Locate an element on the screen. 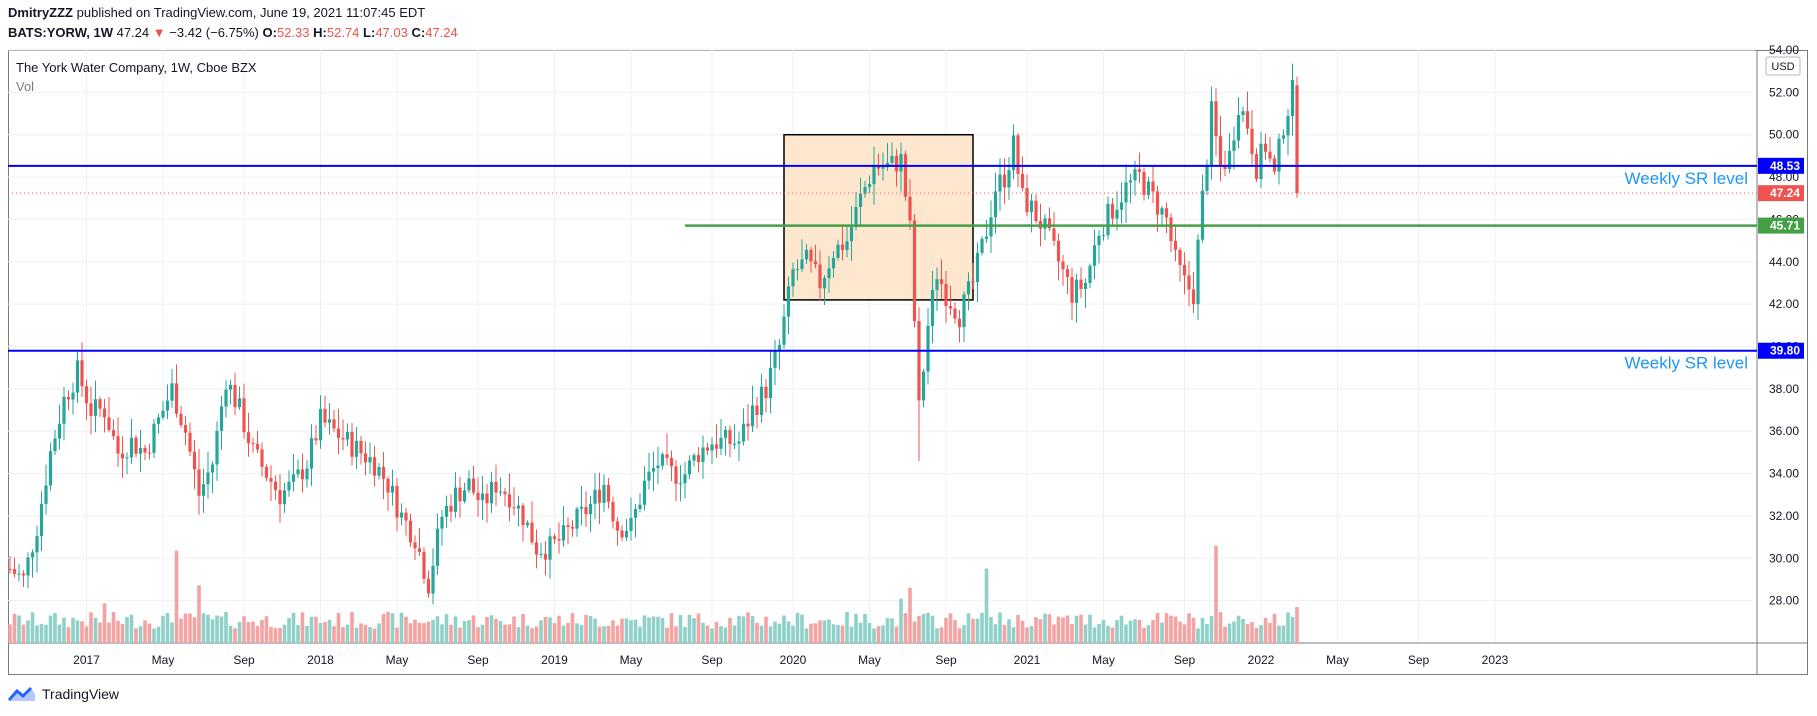 The width and height of the screenshot is (1817, 716). tradingview-logo-icon is located at coordinates (21, 693).